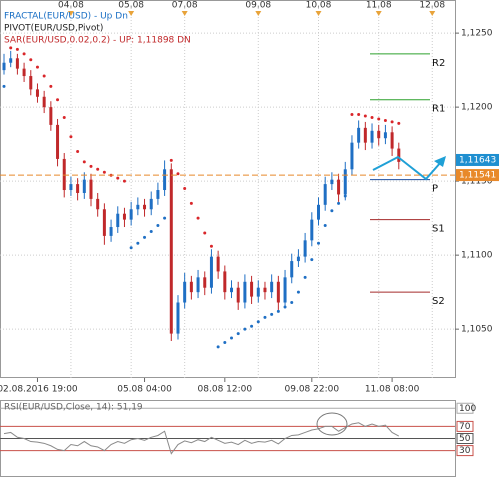 The image size is (500, 479). I want to click on pivot-label: S1, so click(438, 229).